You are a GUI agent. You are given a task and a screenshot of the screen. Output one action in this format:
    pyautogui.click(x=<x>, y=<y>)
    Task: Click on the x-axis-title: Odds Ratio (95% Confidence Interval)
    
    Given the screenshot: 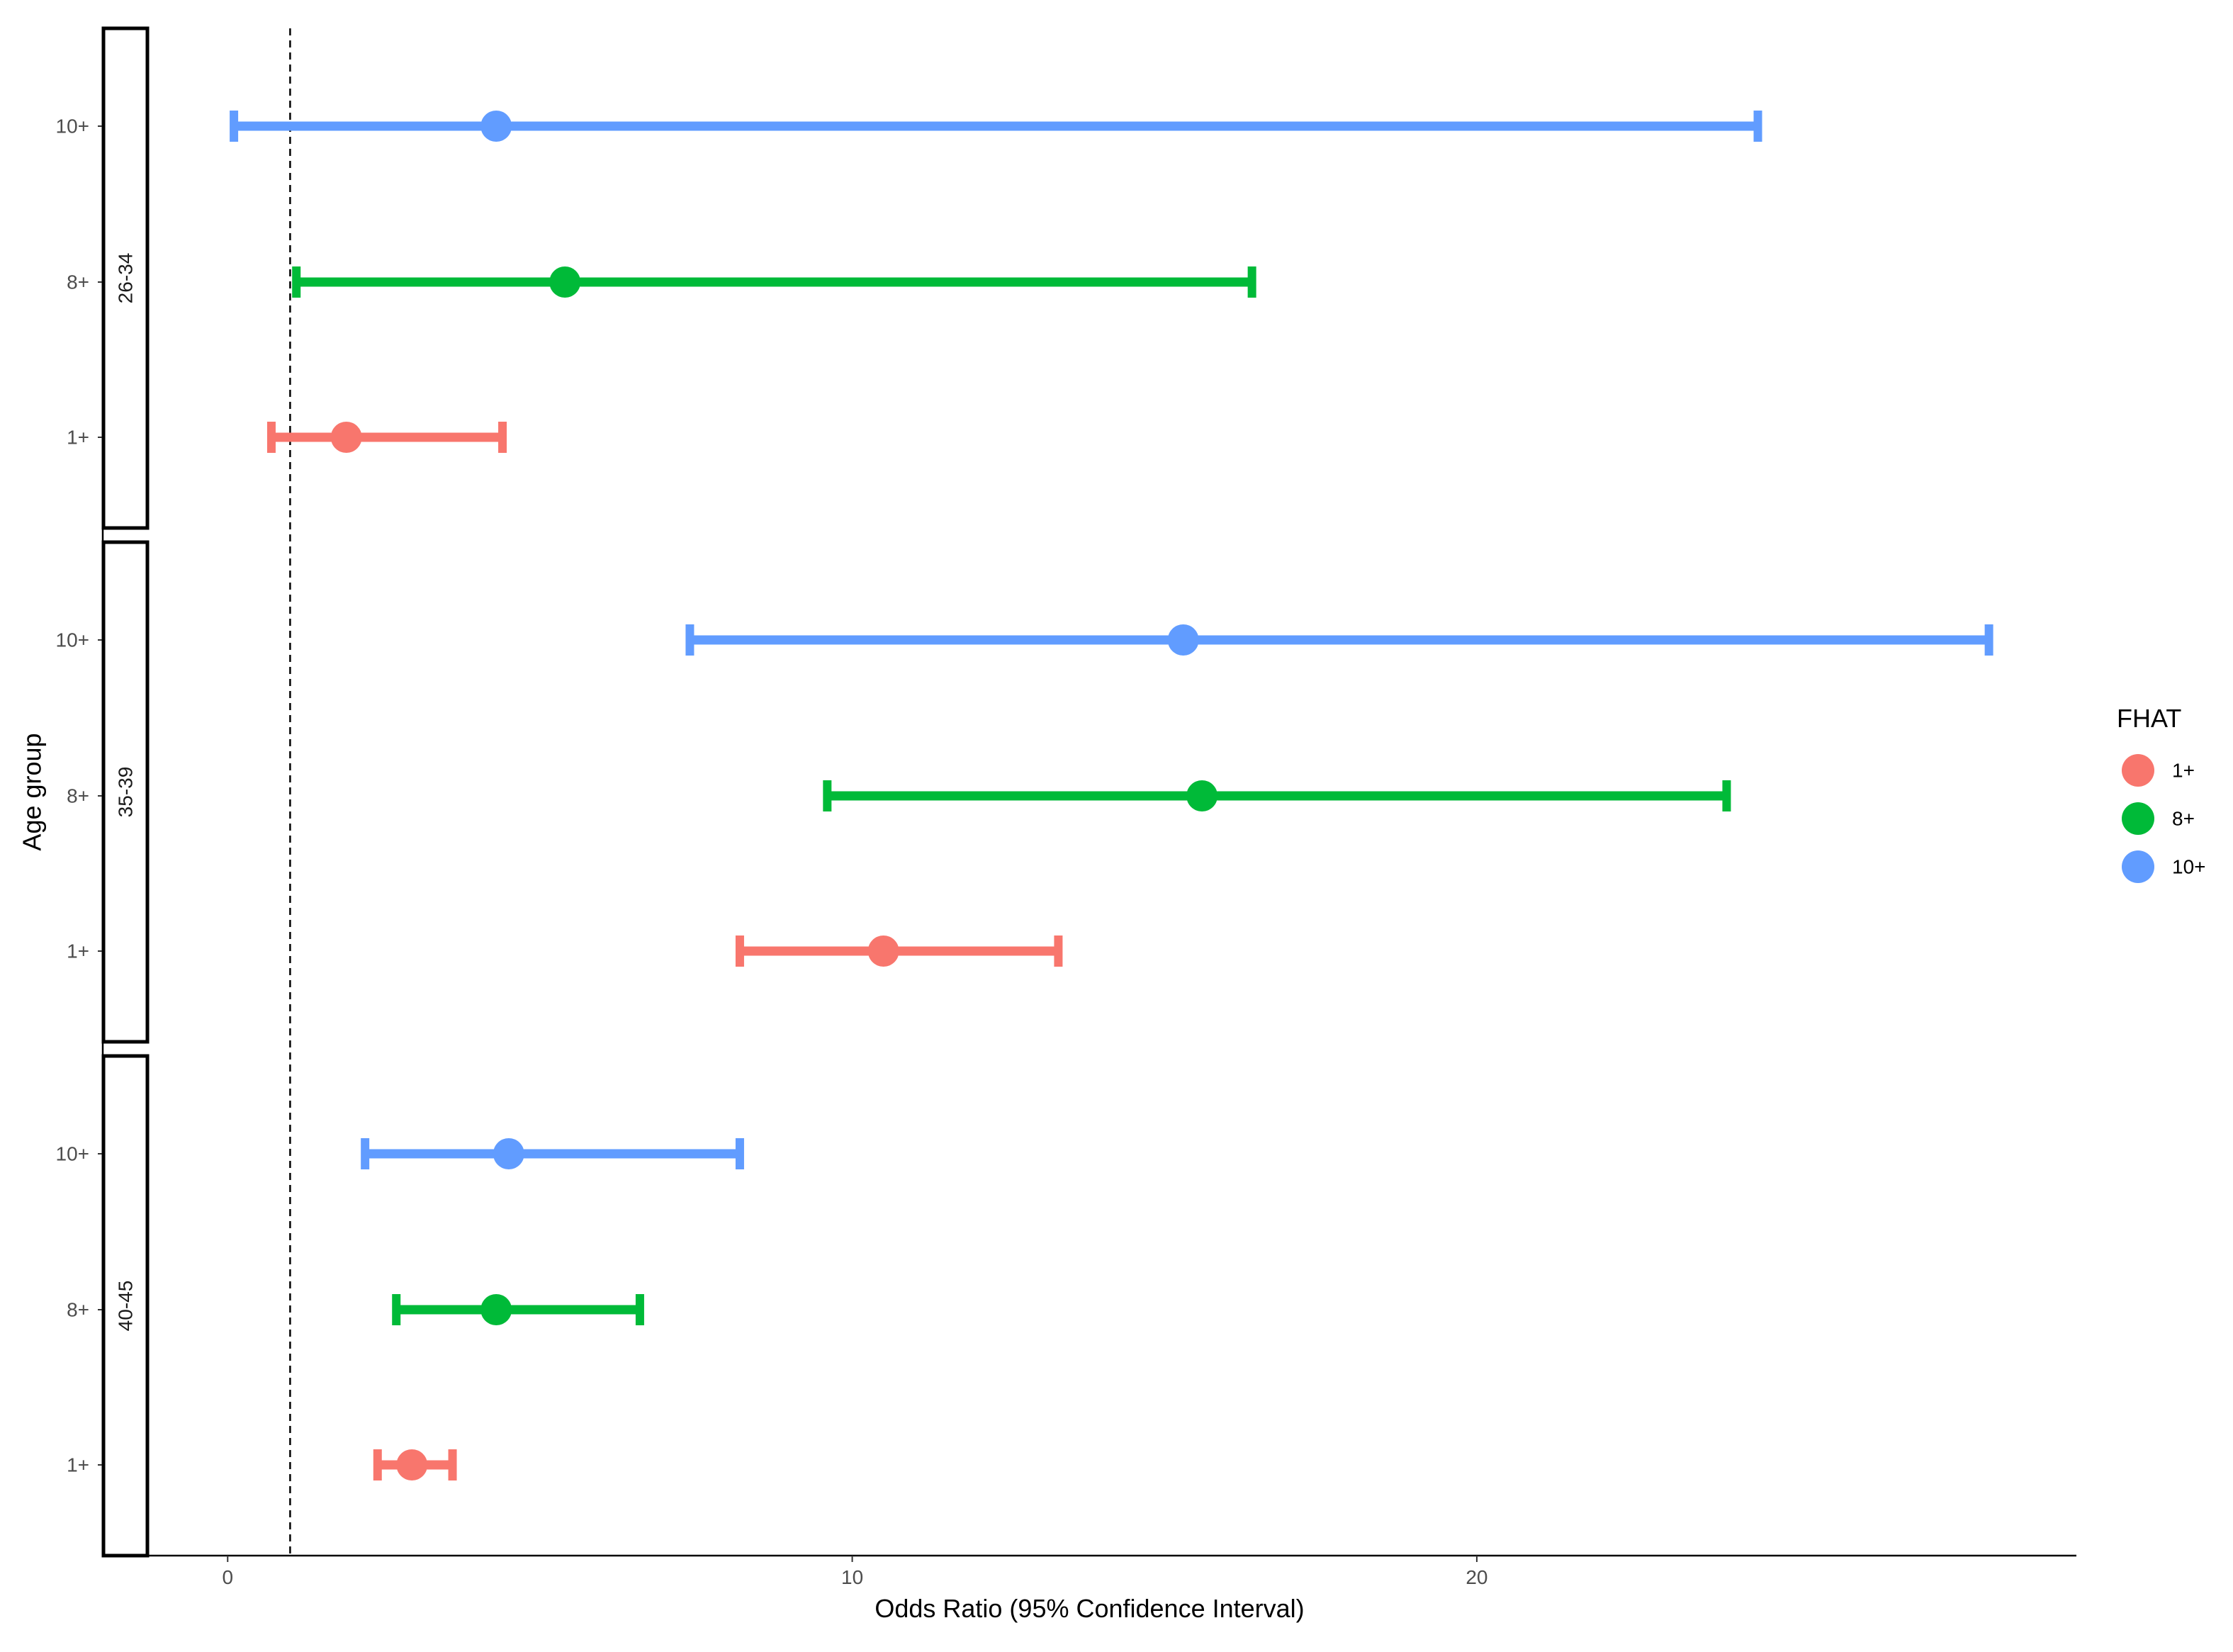 What is the action you would take?
    pyautogui.click(x=1089, y=1608)
    